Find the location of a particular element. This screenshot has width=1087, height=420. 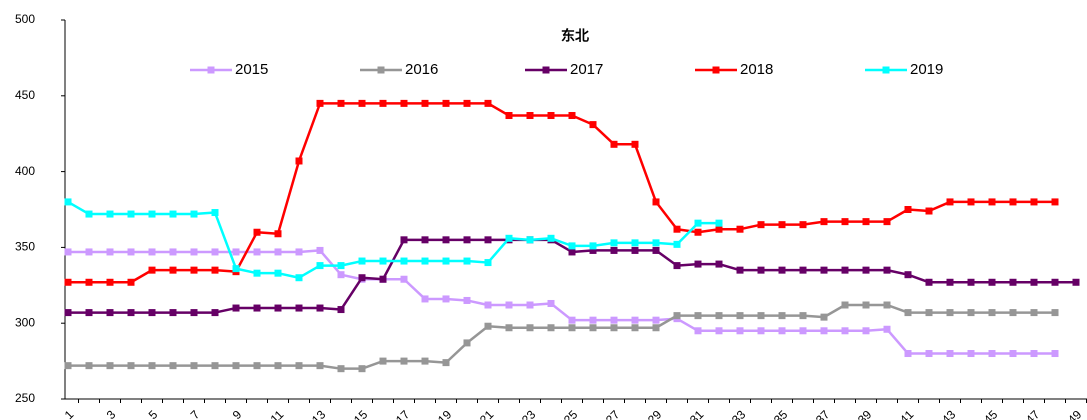

x-tick-label: 23 is located at coordinates (529, 413).